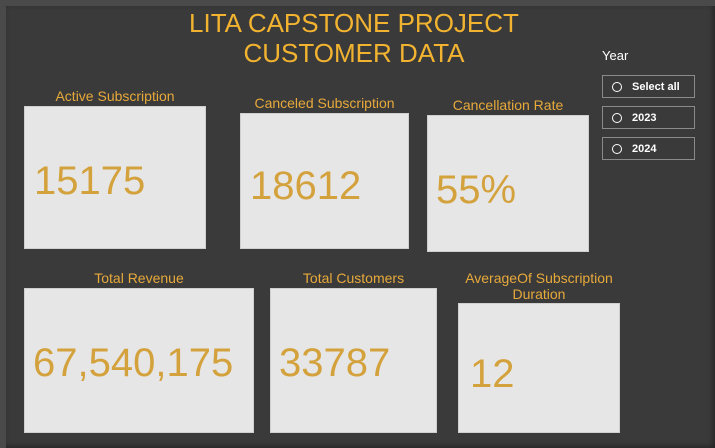 Image resolution: width=715 pixels, height=448 pixels. Describe the element at coordinates (139, 278) in the screenshot. I see `total-revenue-label: Total Revenue` at that location.